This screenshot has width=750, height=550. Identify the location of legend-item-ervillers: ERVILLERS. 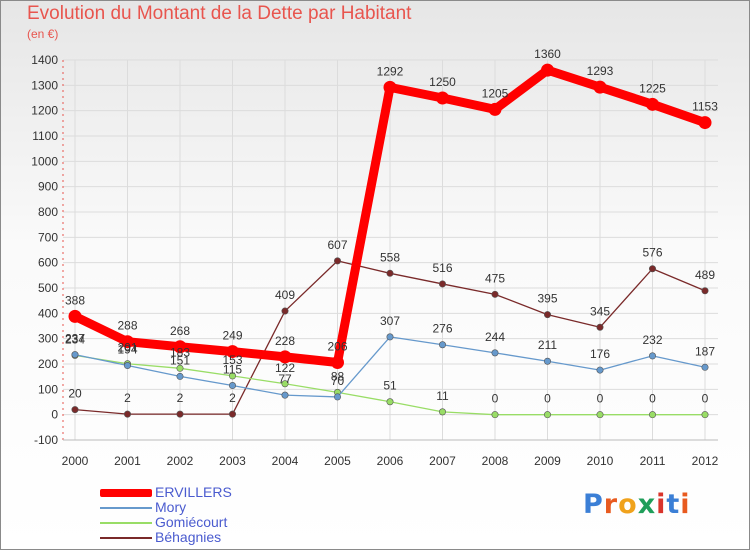
(200, 492).